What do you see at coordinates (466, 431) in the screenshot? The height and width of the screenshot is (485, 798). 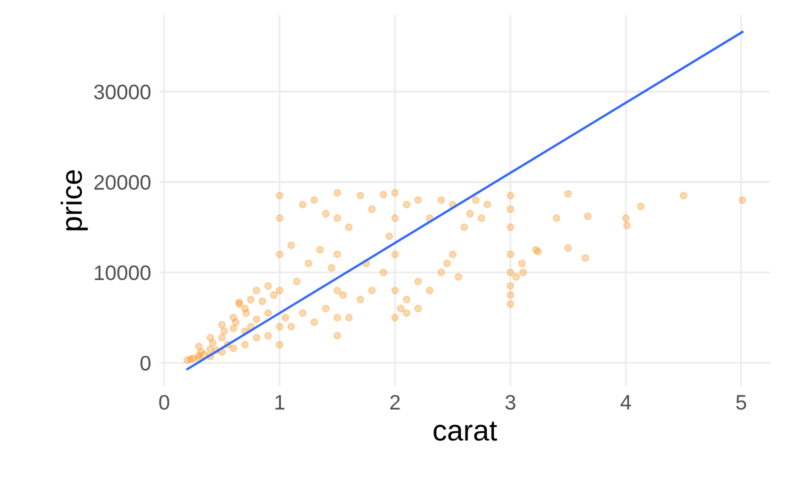 I see `x-axis-title: carat` at bounding box center [466, 431].